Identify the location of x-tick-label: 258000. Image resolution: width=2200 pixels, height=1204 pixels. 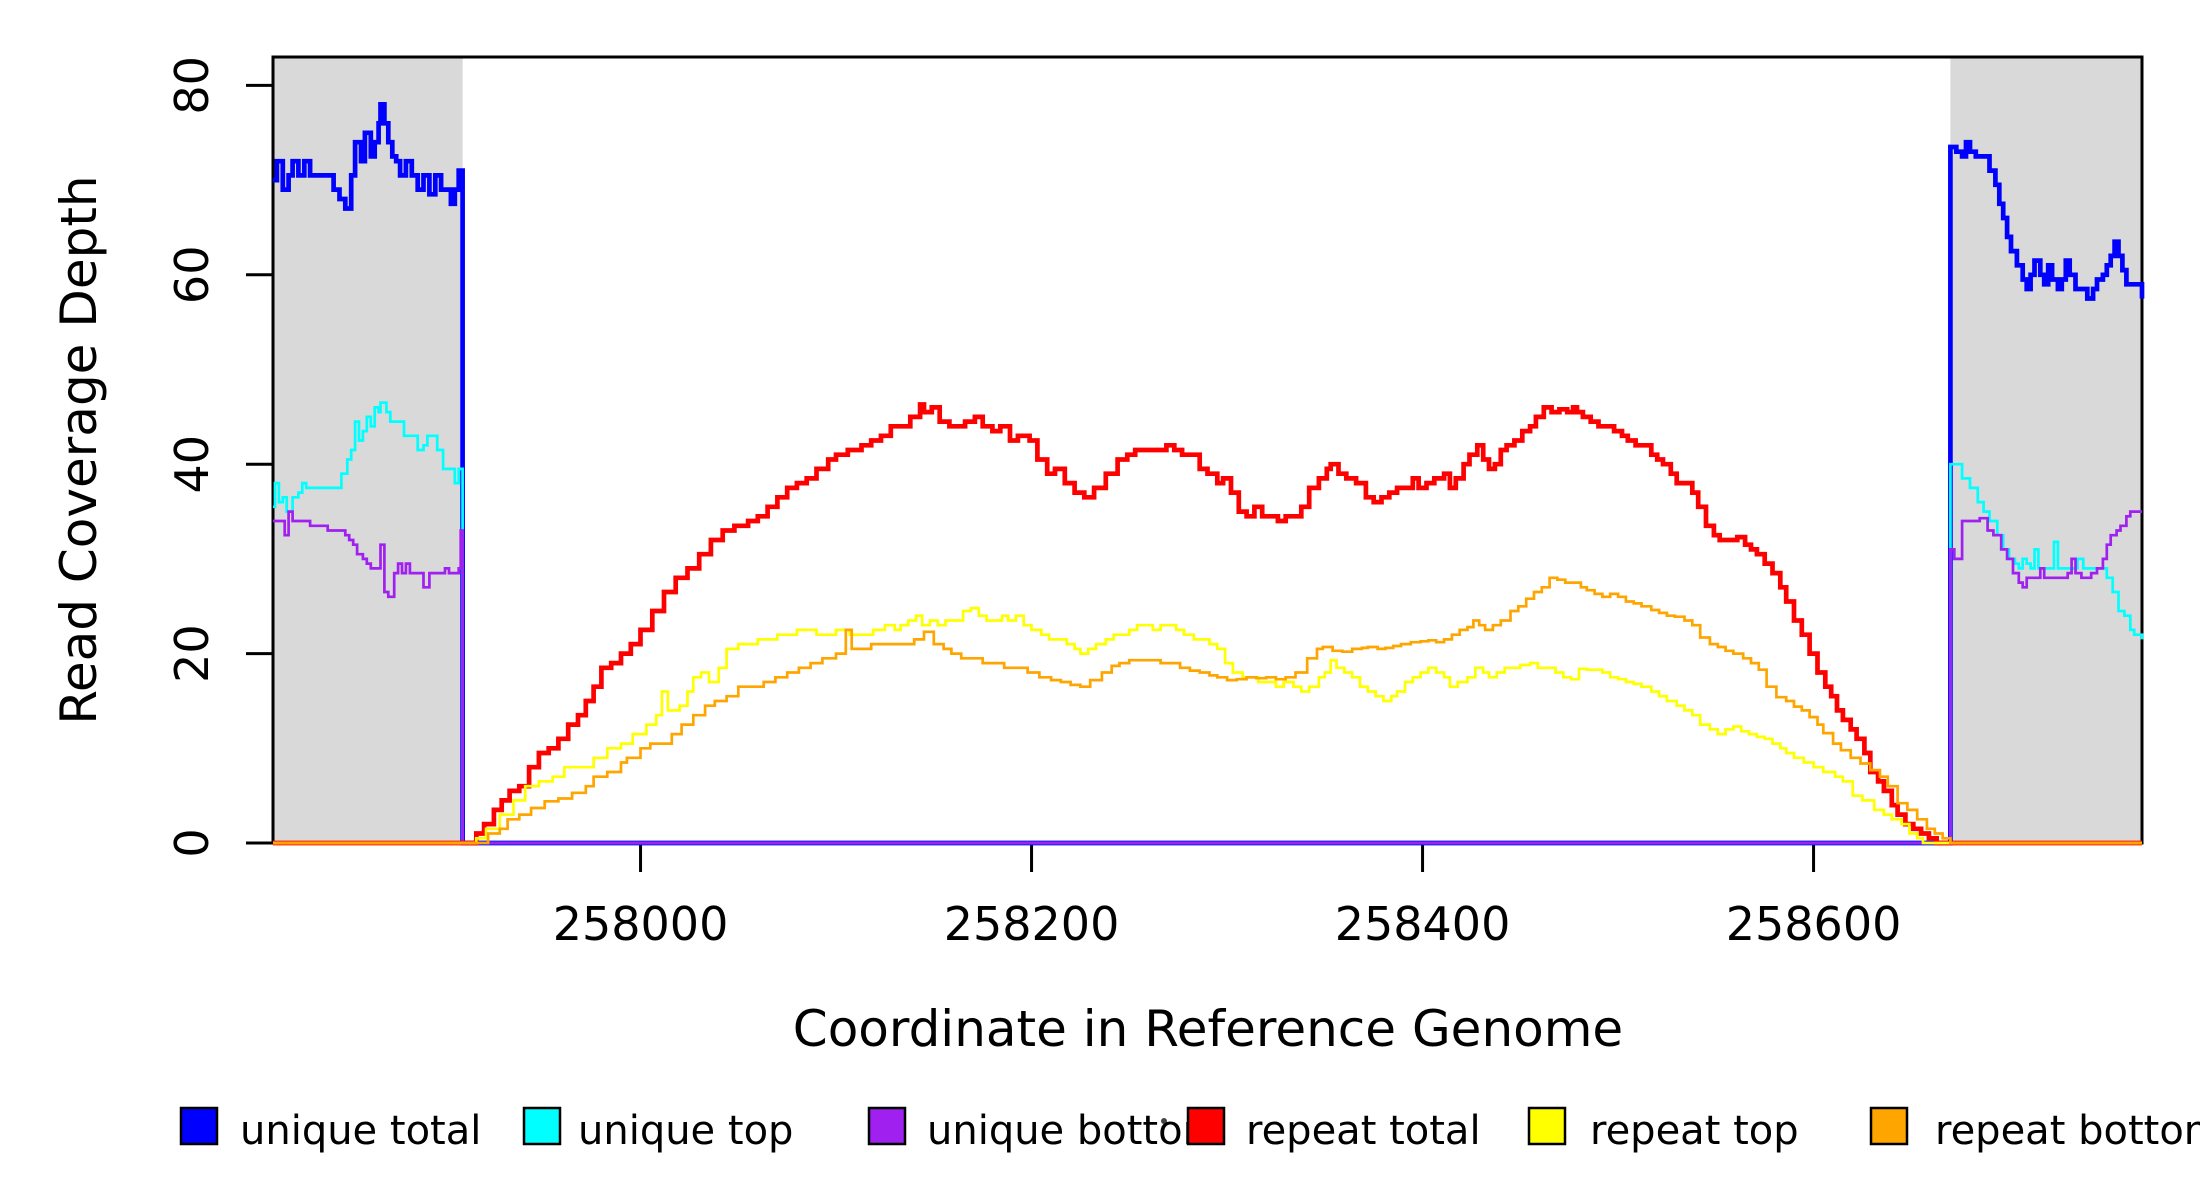
(641, 924).